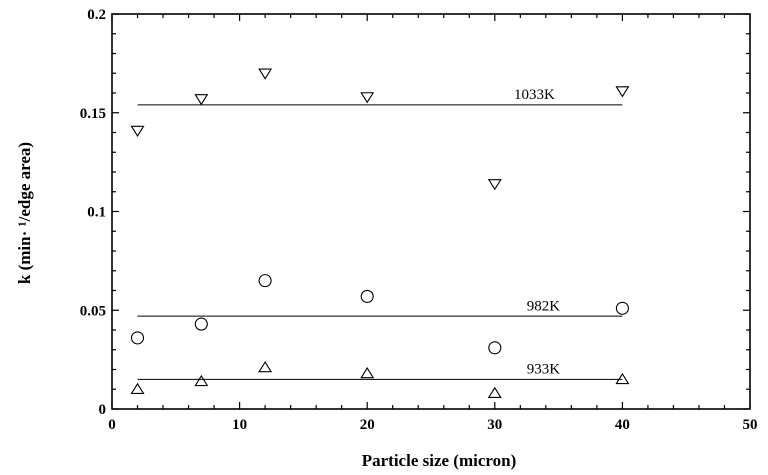 The image size is (768, 475). I want to click on y-axis-label: k (min· ¹/edge area), so click(24, 213).